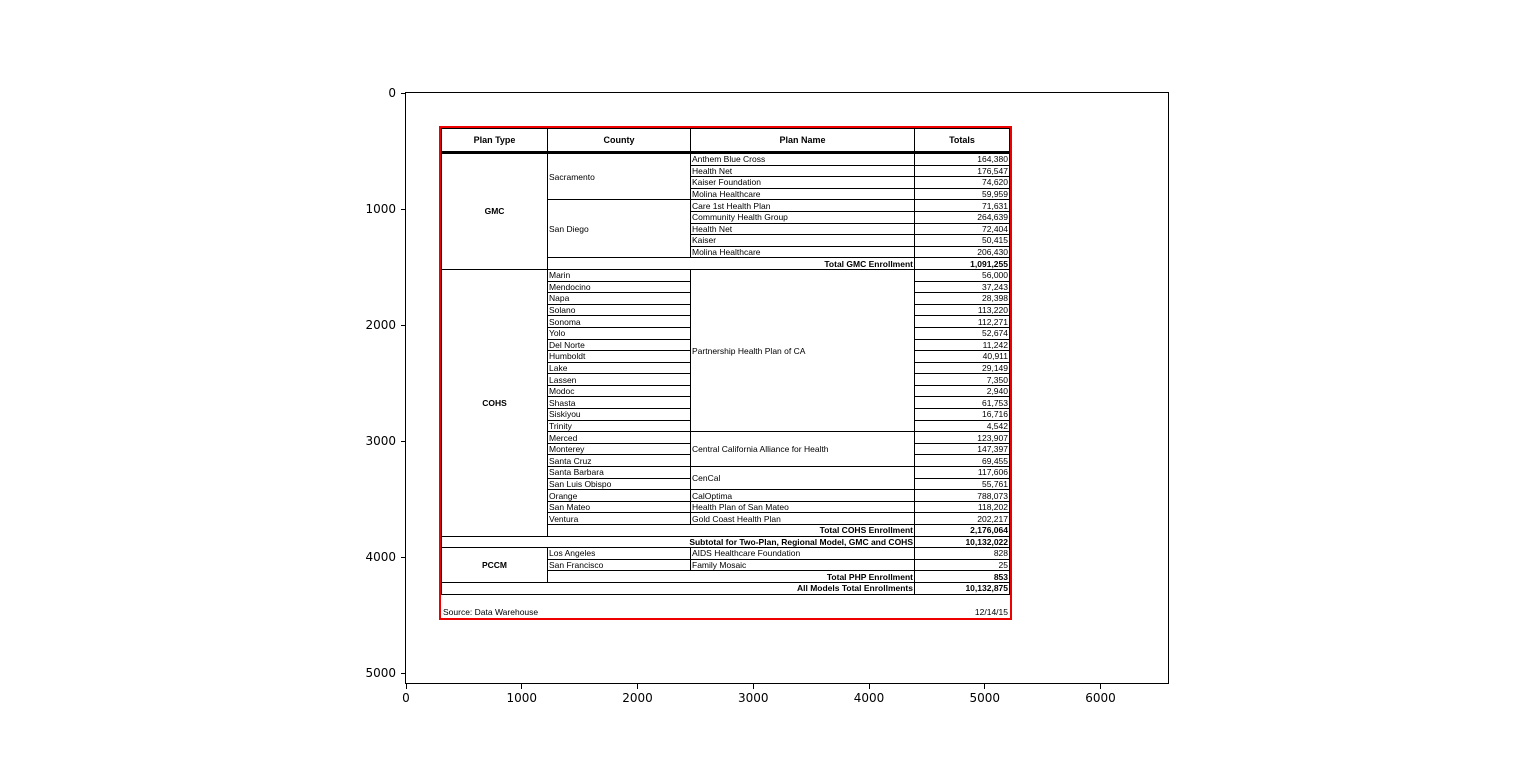 The image size is (1536, 767). What do you see at coordinates (962, 472) in the screenshot?
I see `total-cell: 117,606` at bounding box center [962, 472].